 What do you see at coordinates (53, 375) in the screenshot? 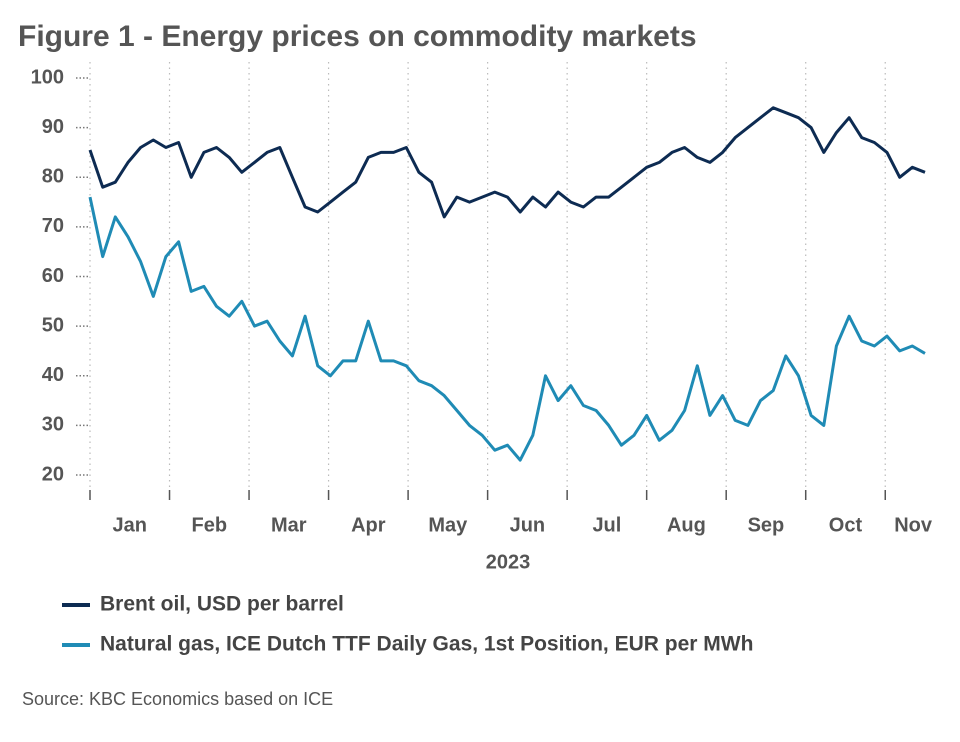
I see `y-tick-label: 40` at bounding box center [53, 375].